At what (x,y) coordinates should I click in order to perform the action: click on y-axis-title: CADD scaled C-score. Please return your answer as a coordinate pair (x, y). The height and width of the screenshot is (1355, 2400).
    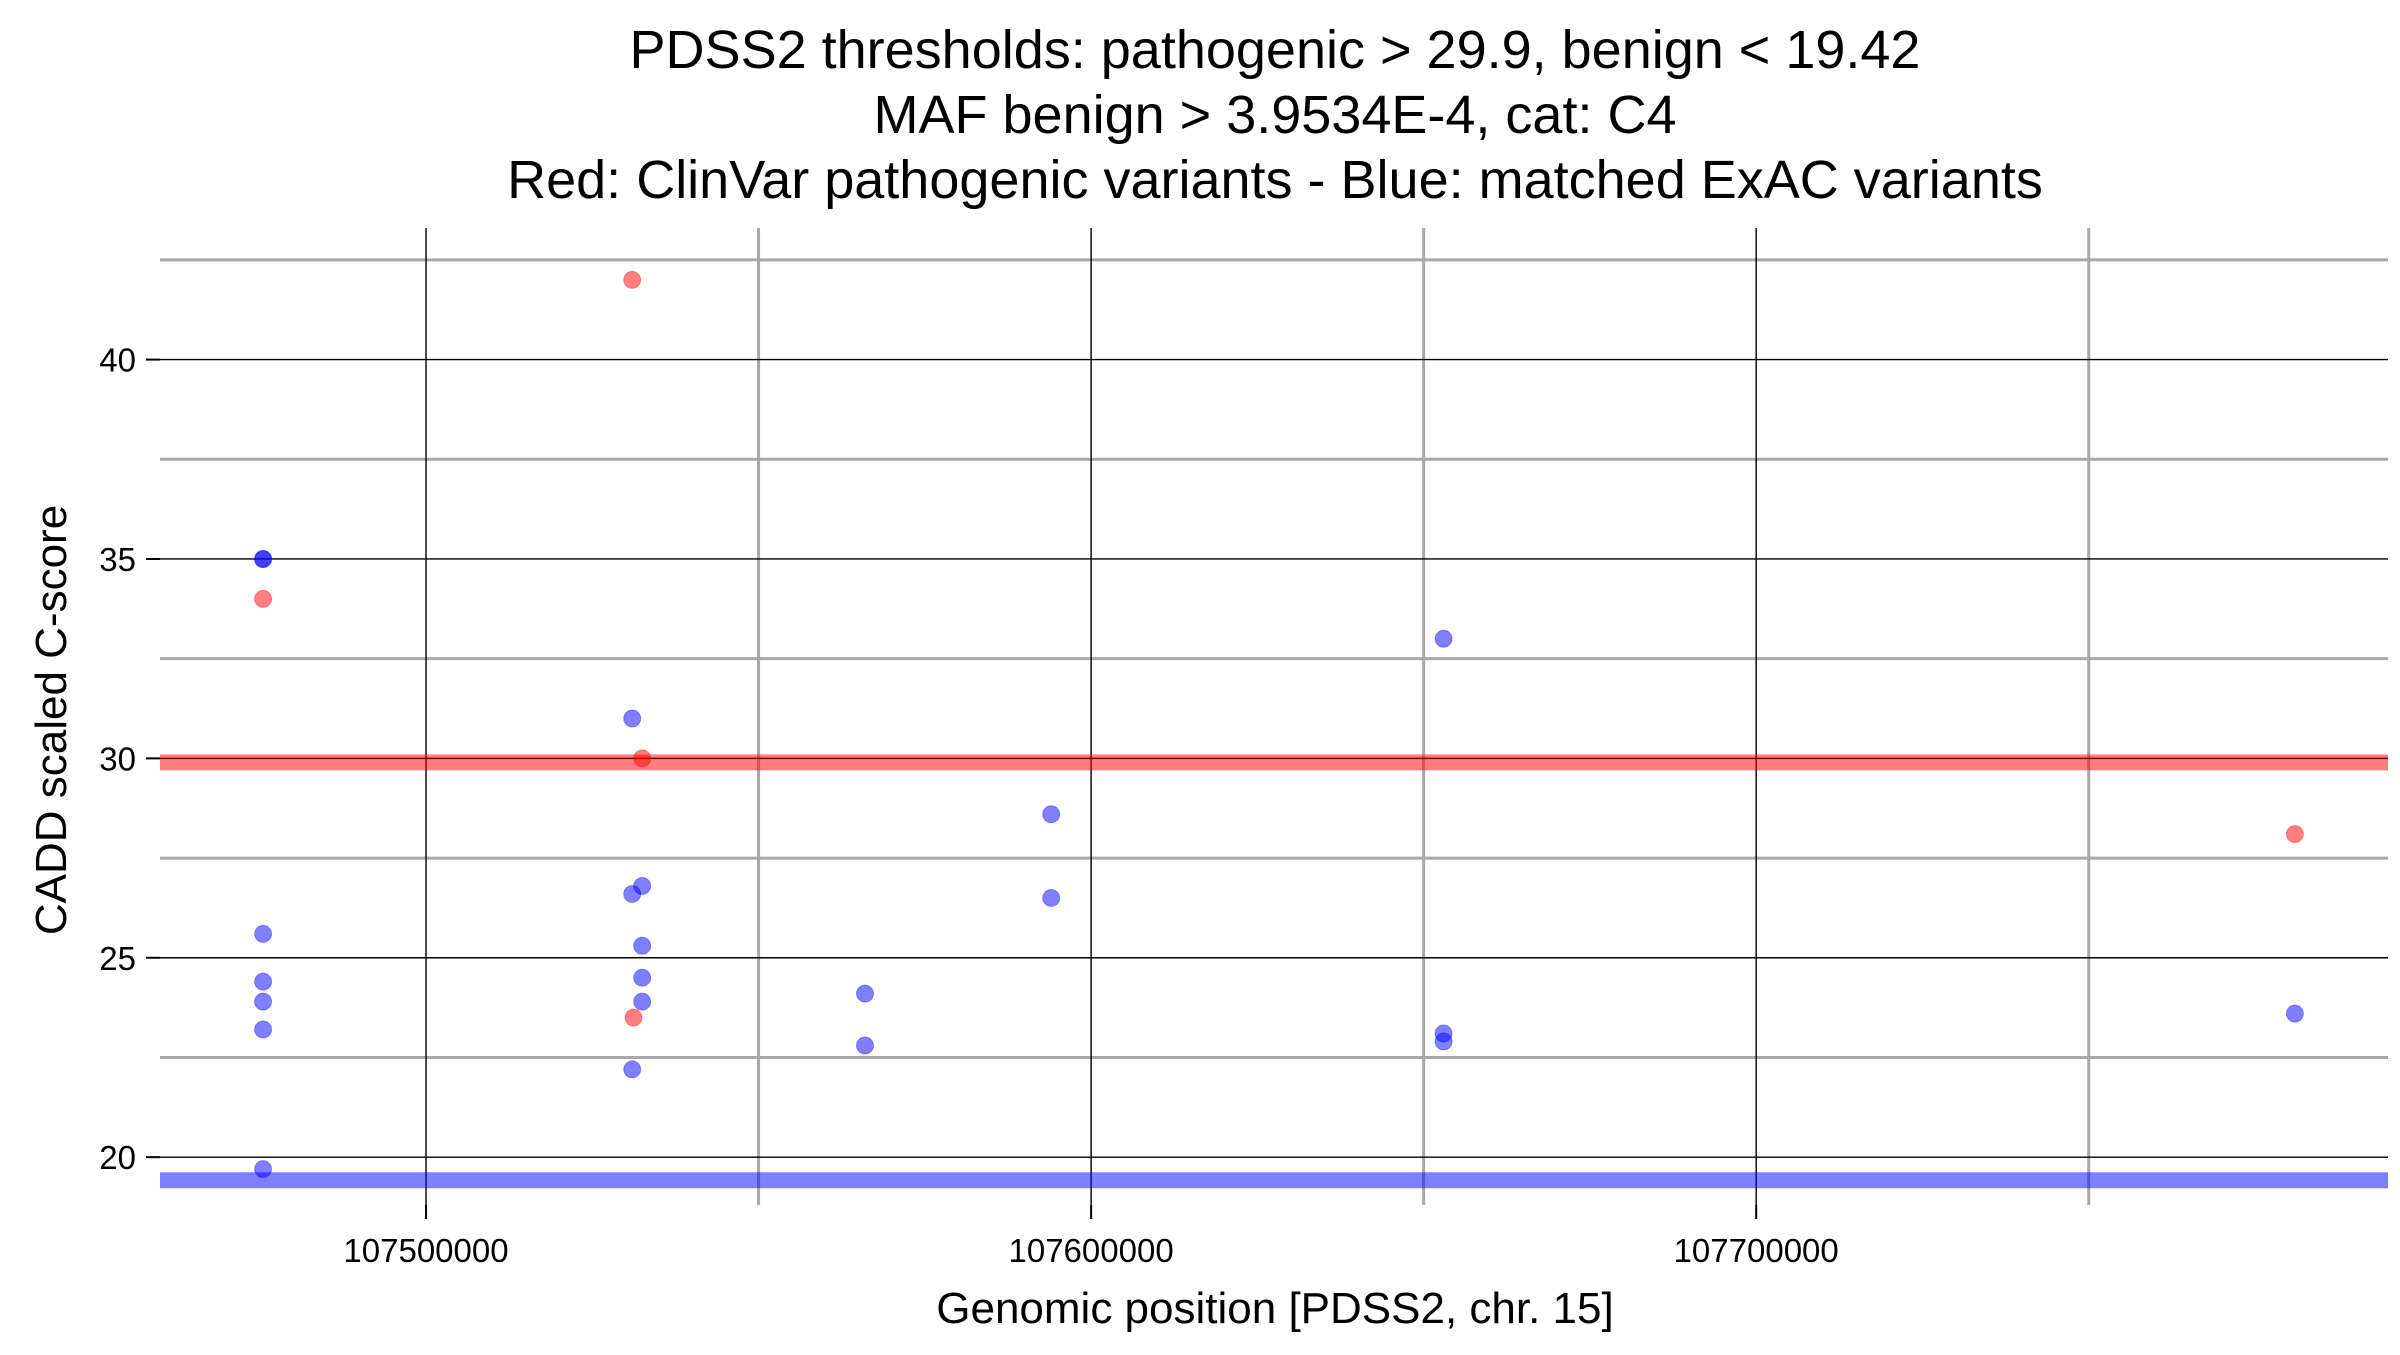
    Looking at the image, I should click on (51, 720).